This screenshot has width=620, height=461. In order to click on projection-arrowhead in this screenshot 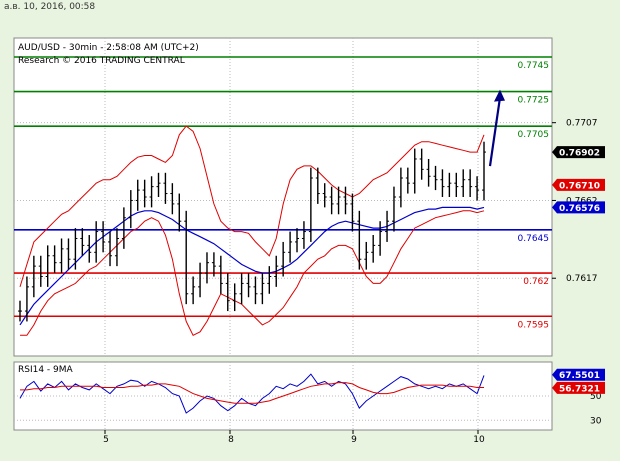, I will do `click(499, 95)`.